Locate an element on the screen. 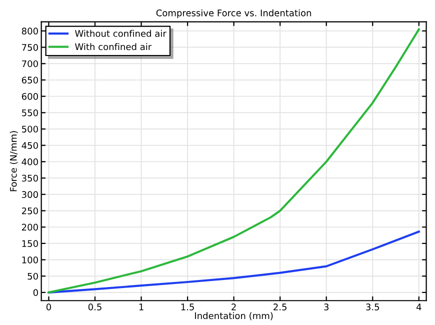  y-tick-label: 0 is located at coordinates (35, 292).